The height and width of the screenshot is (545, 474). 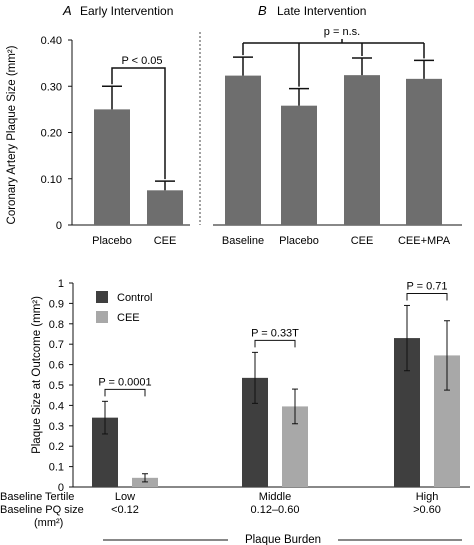 What do you see at coordinates (56, 386) in the screenshot?
I see `bottom-y-tick-label: 0.5` at bounding box center [56, 386].